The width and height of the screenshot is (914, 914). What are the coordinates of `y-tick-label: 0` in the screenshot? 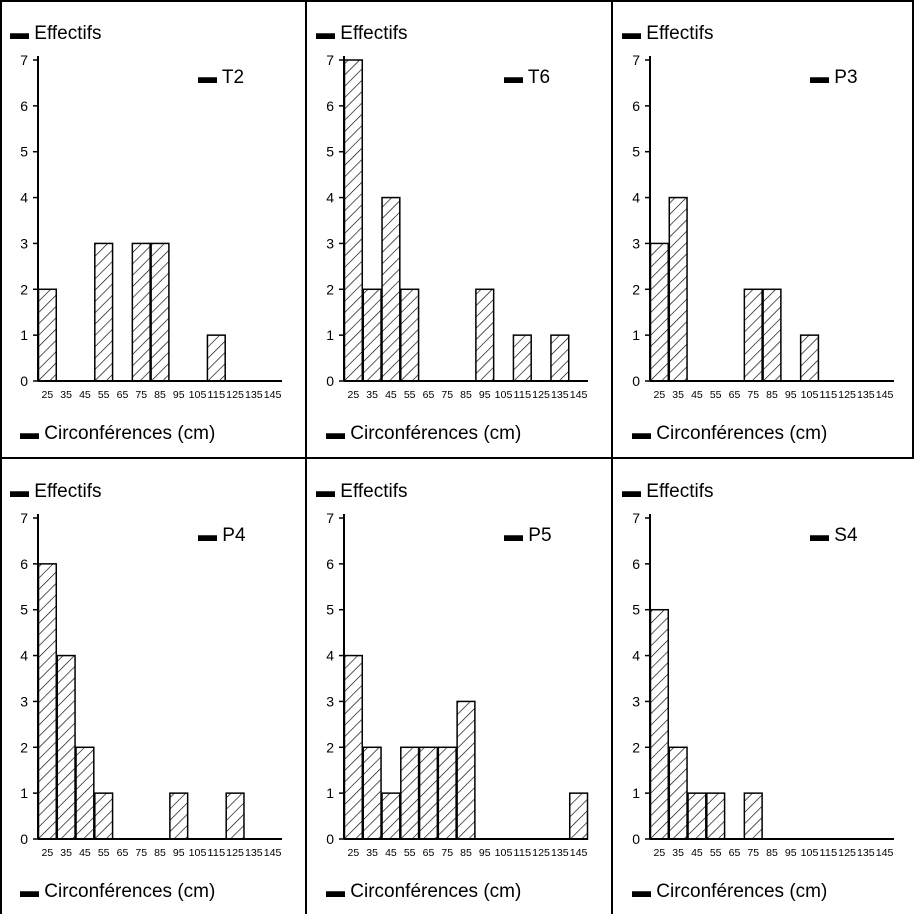 It's located at (24, 381).